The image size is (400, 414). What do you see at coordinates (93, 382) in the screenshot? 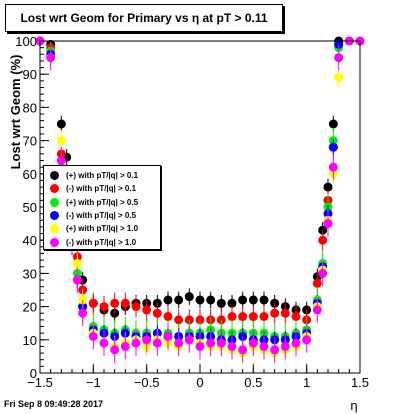
I see `x-tick-label: −1` at bounding box center [93, 382].